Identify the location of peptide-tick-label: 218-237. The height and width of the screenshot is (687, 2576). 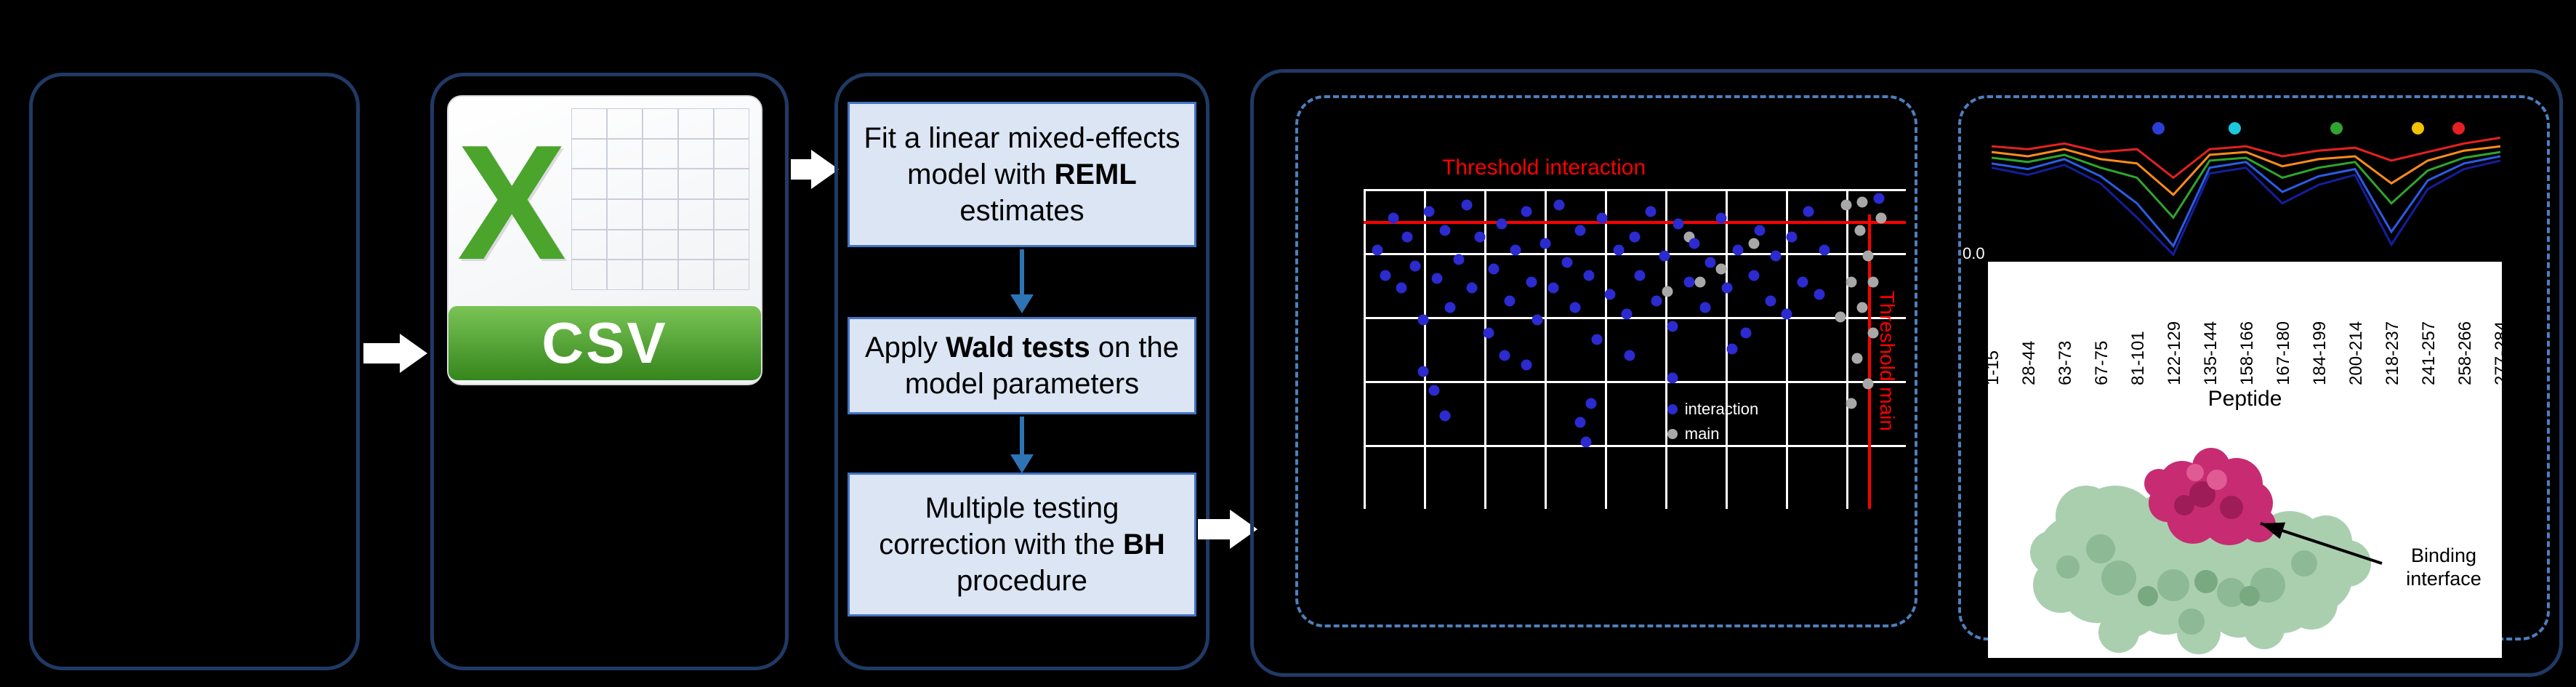
(2392, 353).